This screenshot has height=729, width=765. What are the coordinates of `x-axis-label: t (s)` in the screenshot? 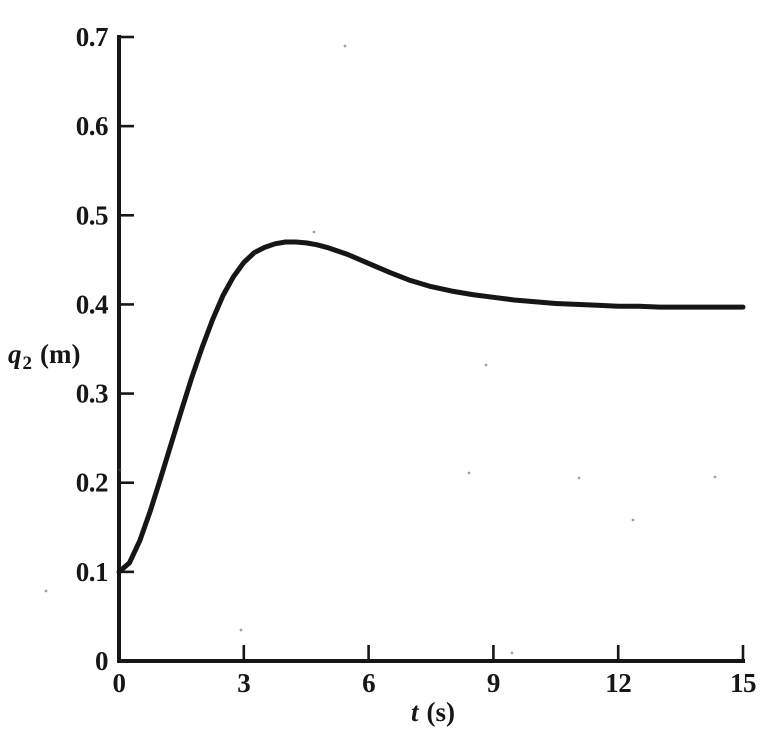 It's located at (433, 712).